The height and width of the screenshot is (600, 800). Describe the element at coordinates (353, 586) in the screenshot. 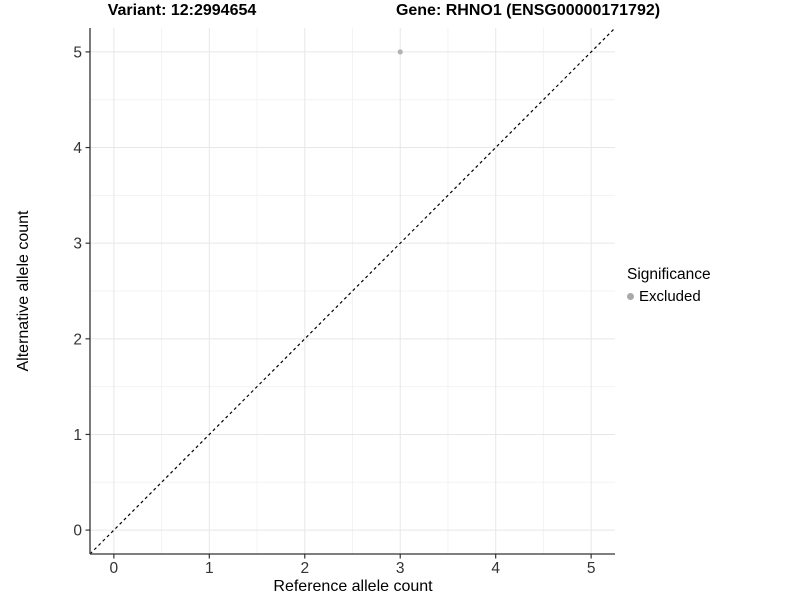

I see `x-axis-title: Reference allele count` at that location.